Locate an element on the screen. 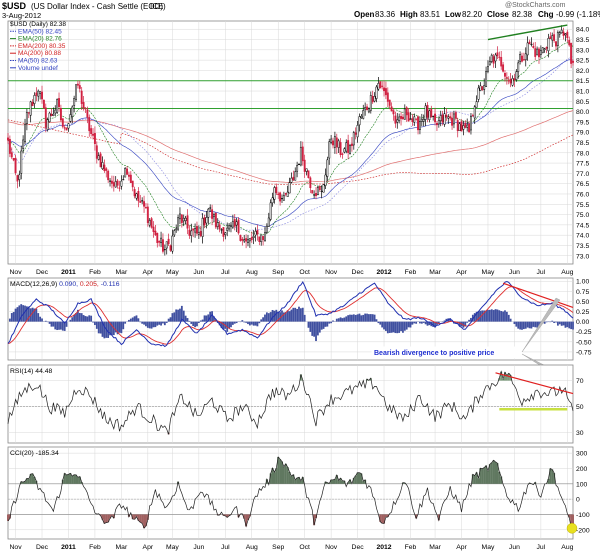 The image size is (600, 552). rsi-line is located at coordinates (290, 402).